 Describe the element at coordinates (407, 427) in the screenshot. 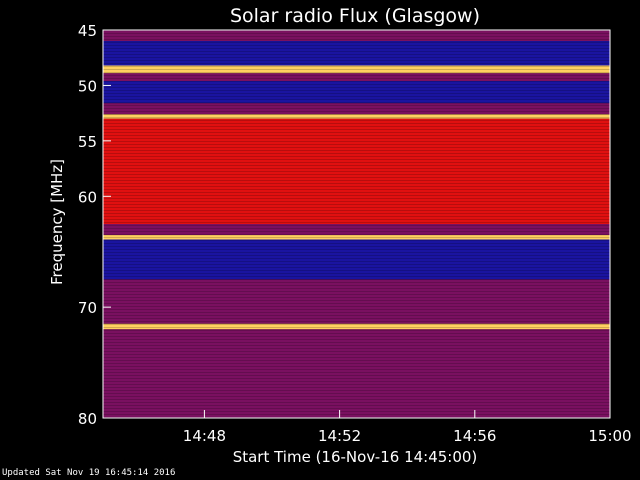

I see `x-axis: 14:48 14:52 14:56 15:00` at that location.